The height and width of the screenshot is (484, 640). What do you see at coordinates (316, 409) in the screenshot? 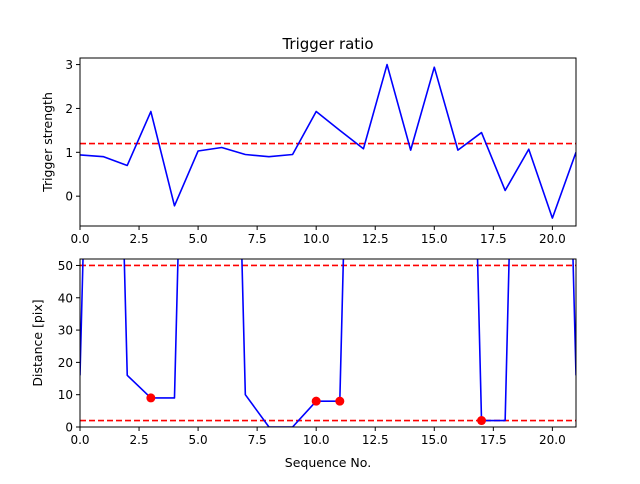
I see `marker-points` at bounding box center [316, 409].